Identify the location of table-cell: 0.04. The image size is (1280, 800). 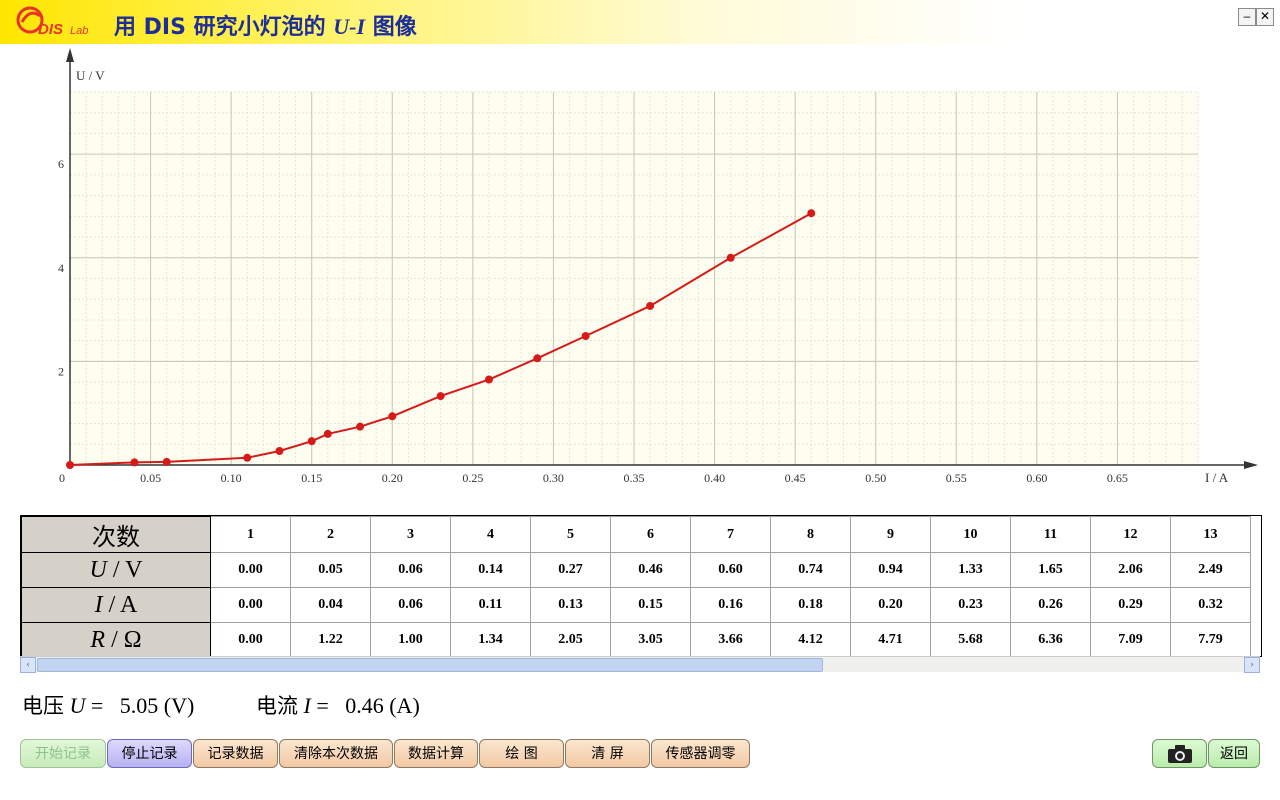
(330, 605).